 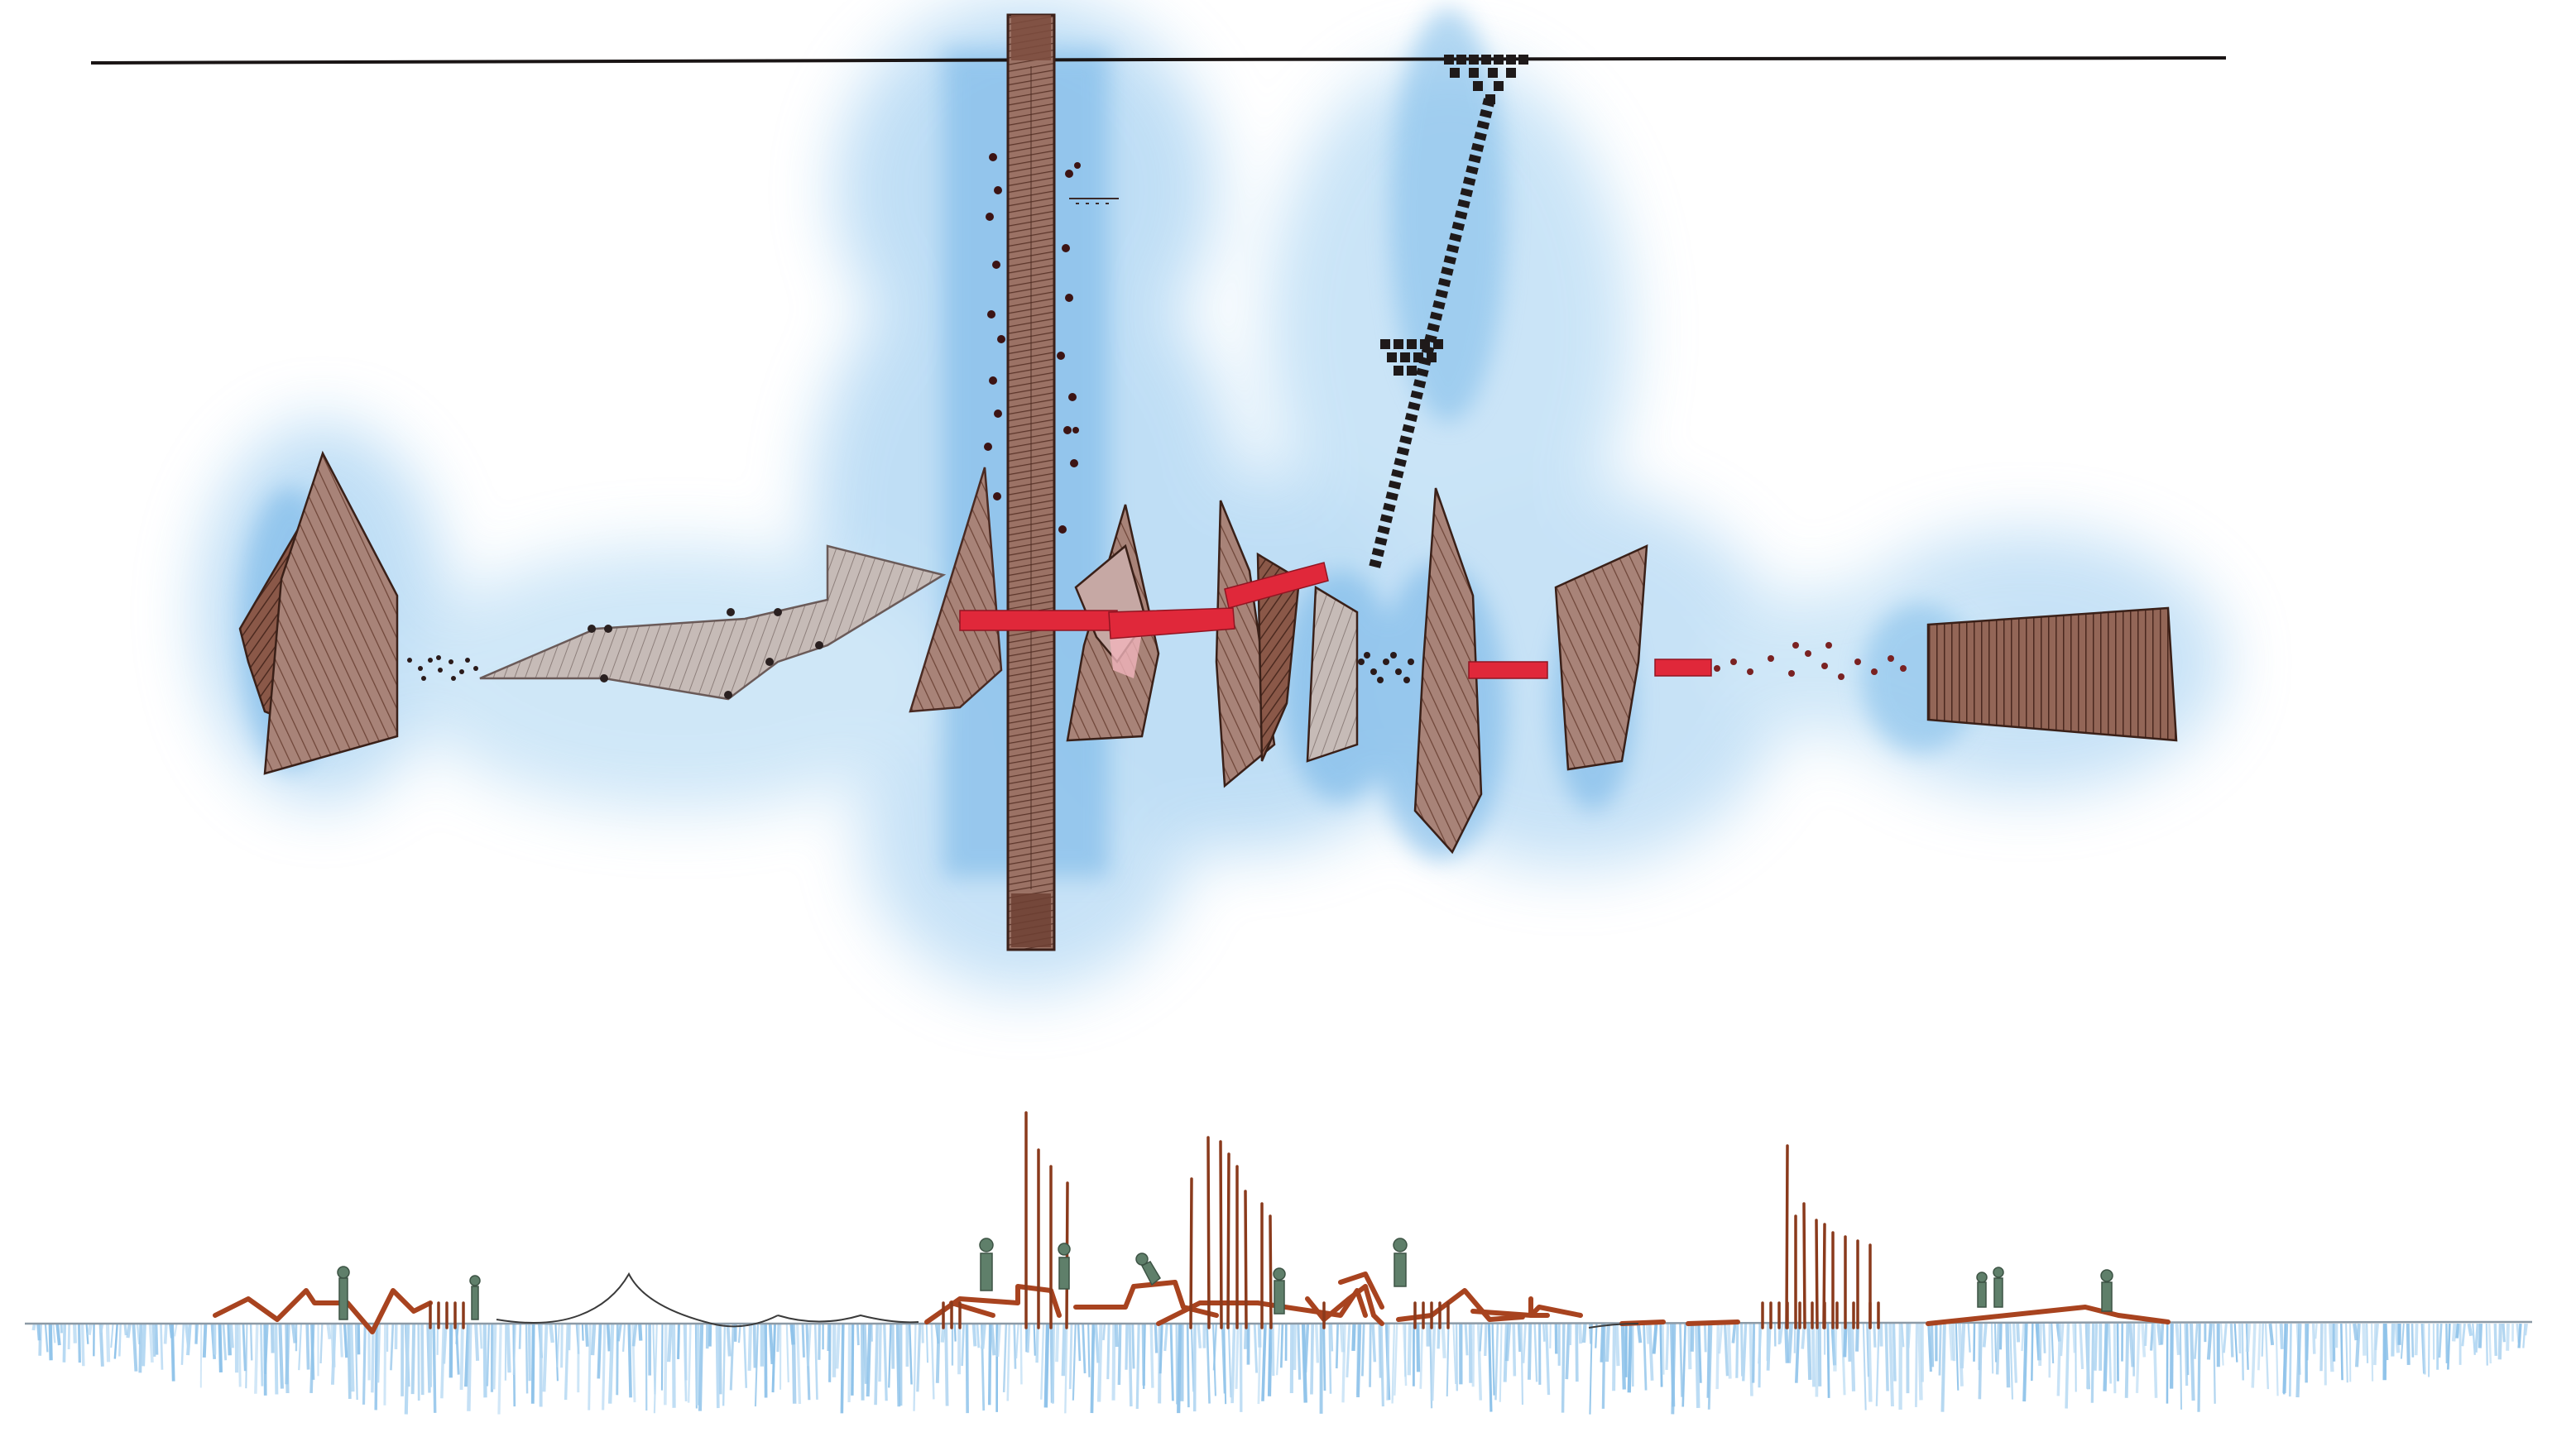 I want to click on grey-wing-dots, so click(x=706, y=653).